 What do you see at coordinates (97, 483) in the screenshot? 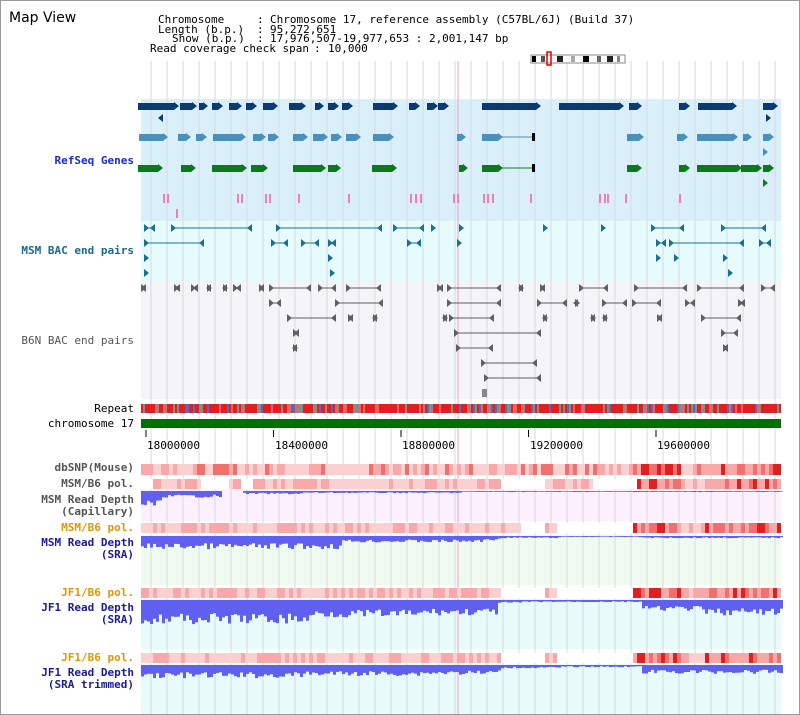
I see `track-label-msm-b6-pol: MSM/B6 pol.` at bounding box center [97, 483].